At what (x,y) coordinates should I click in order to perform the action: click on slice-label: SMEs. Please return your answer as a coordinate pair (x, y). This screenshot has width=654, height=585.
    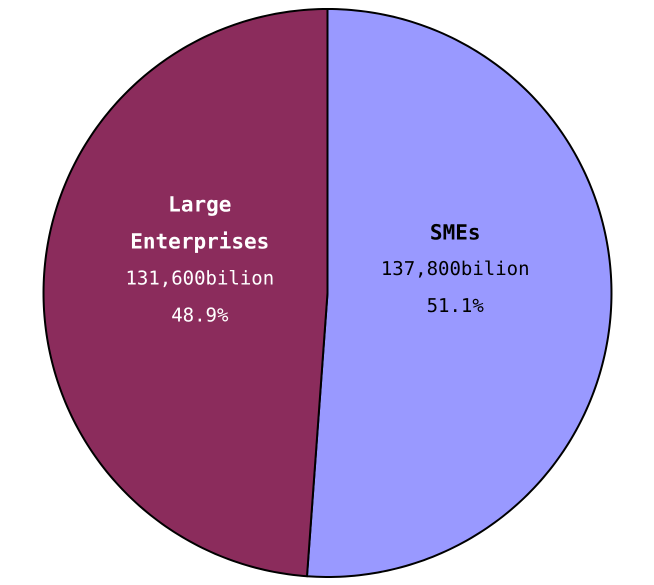
    Looking at the image, I should click on (455, 232).